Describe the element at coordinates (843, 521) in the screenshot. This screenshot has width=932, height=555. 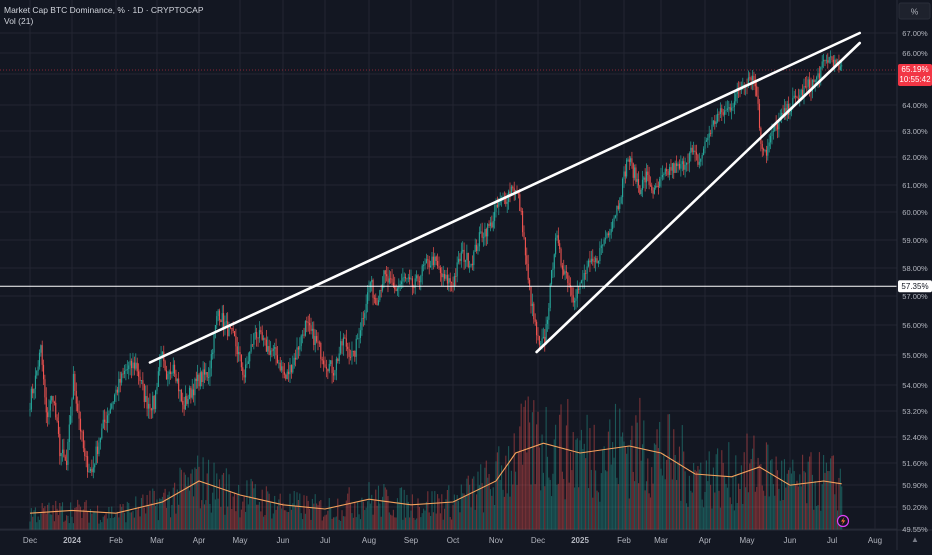
I see `lightning-icon` at that location.